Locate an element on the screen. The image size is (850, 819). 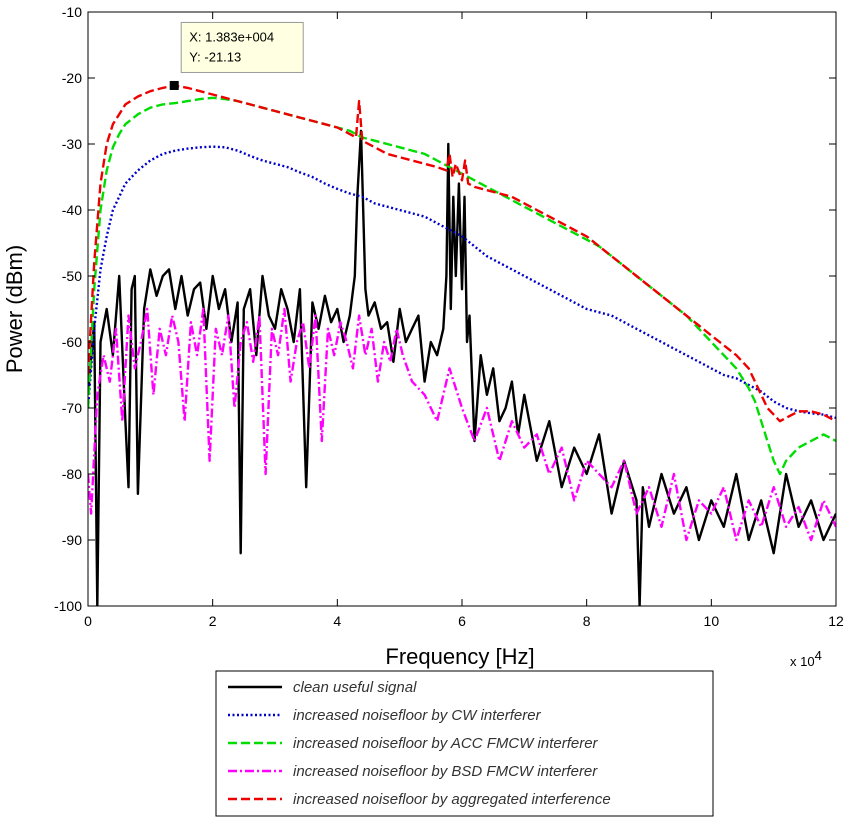
x-tick-label: 10 is located at coordinates (712, 621).